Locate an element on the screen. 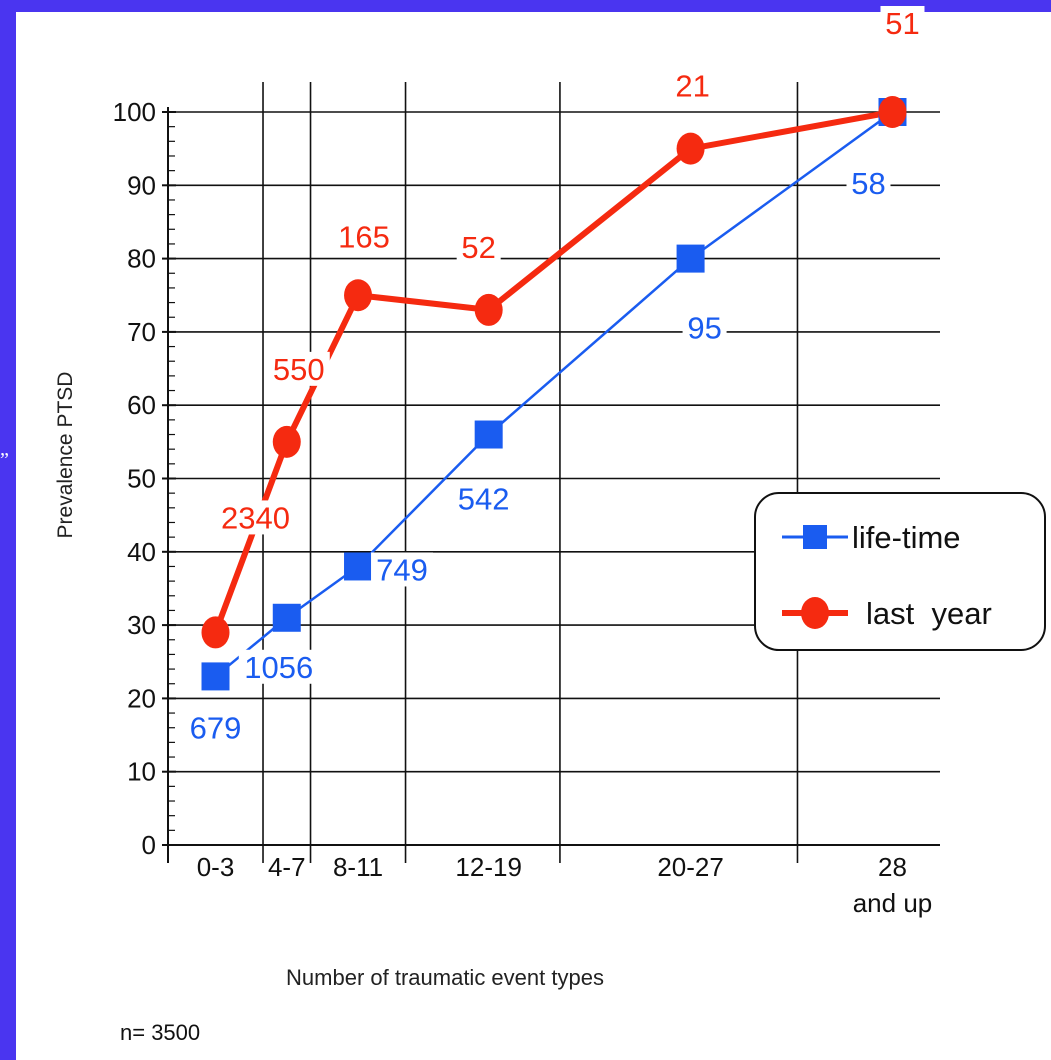 Image resolution: width=1051 pixels, height=1060 pixels. legend-marker-last-year is located at coordinates (815, 613).